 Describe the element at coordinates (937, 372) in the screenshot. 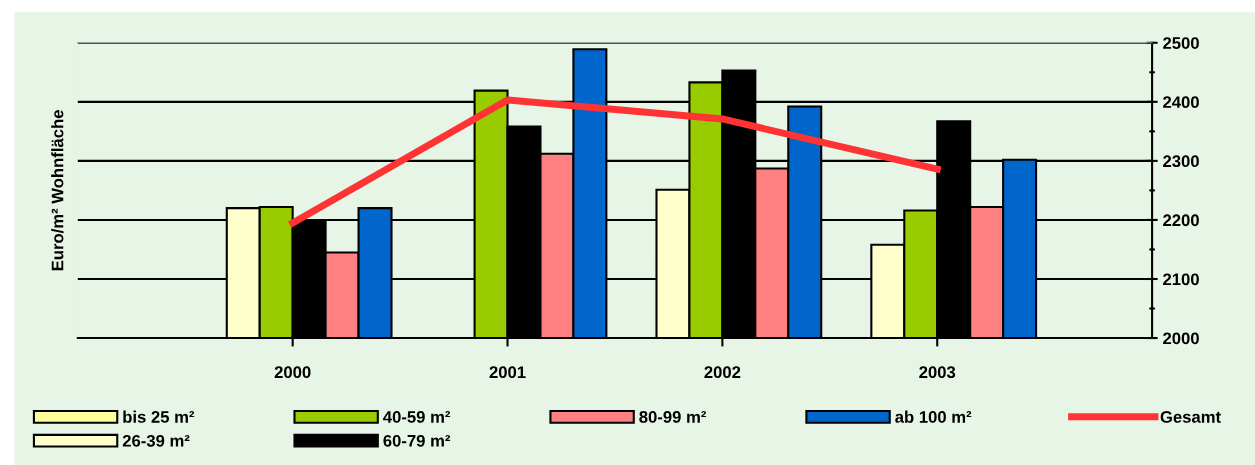

I see `x-tick-label: 2003` at that location.